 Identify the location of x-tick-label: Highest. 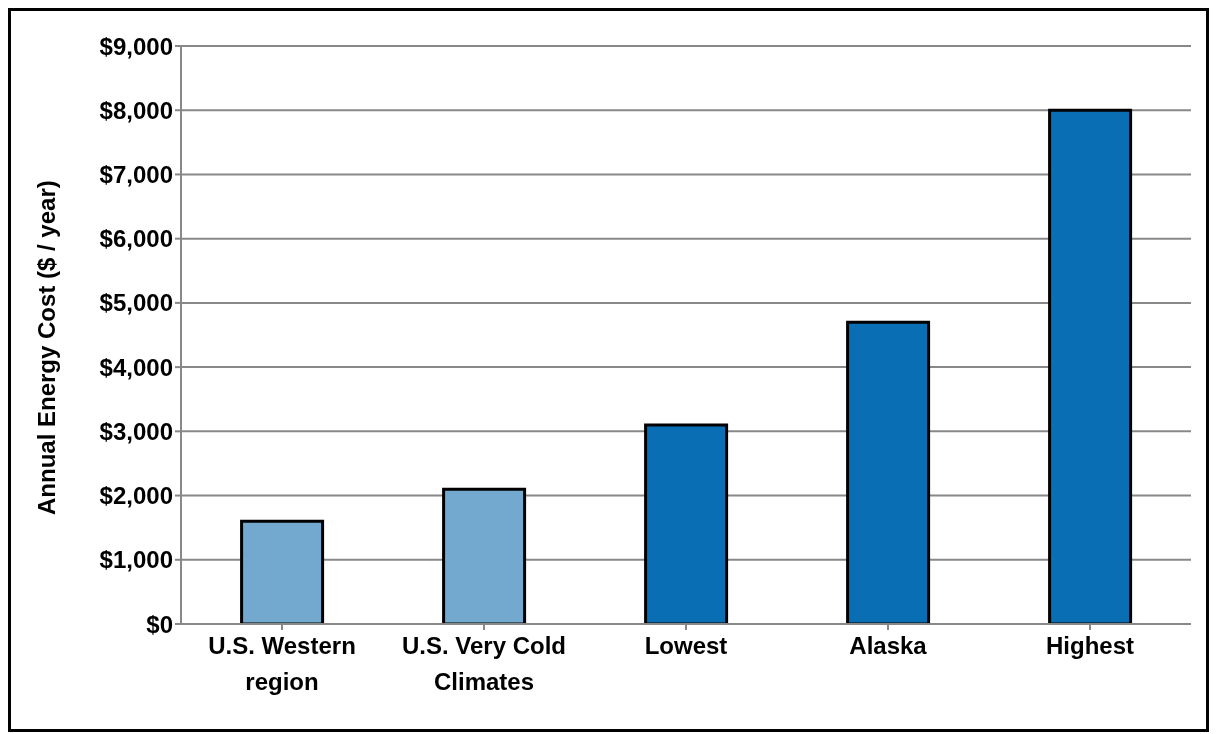
(1090, 645).